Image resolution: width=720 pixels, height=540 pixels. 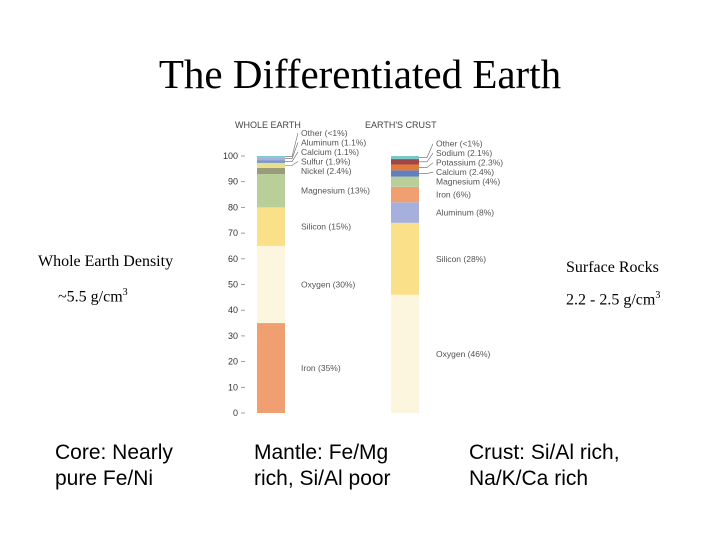 I want to click on mantle-caption: Mantle: Fe/Mg rich, Si/Al poor, so click(x=322, y=465).